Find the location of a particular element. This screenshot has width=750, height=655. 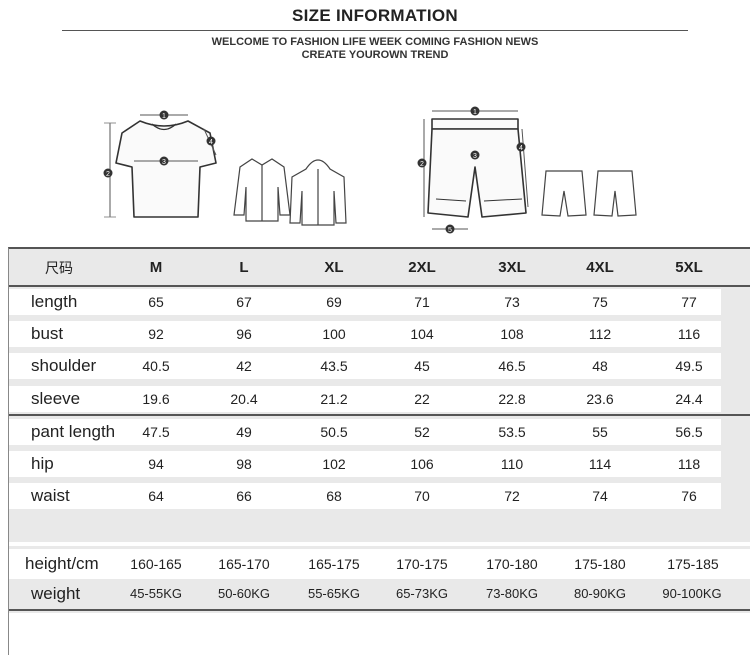

table-cell: 98 is located at coordinates (244, 464).